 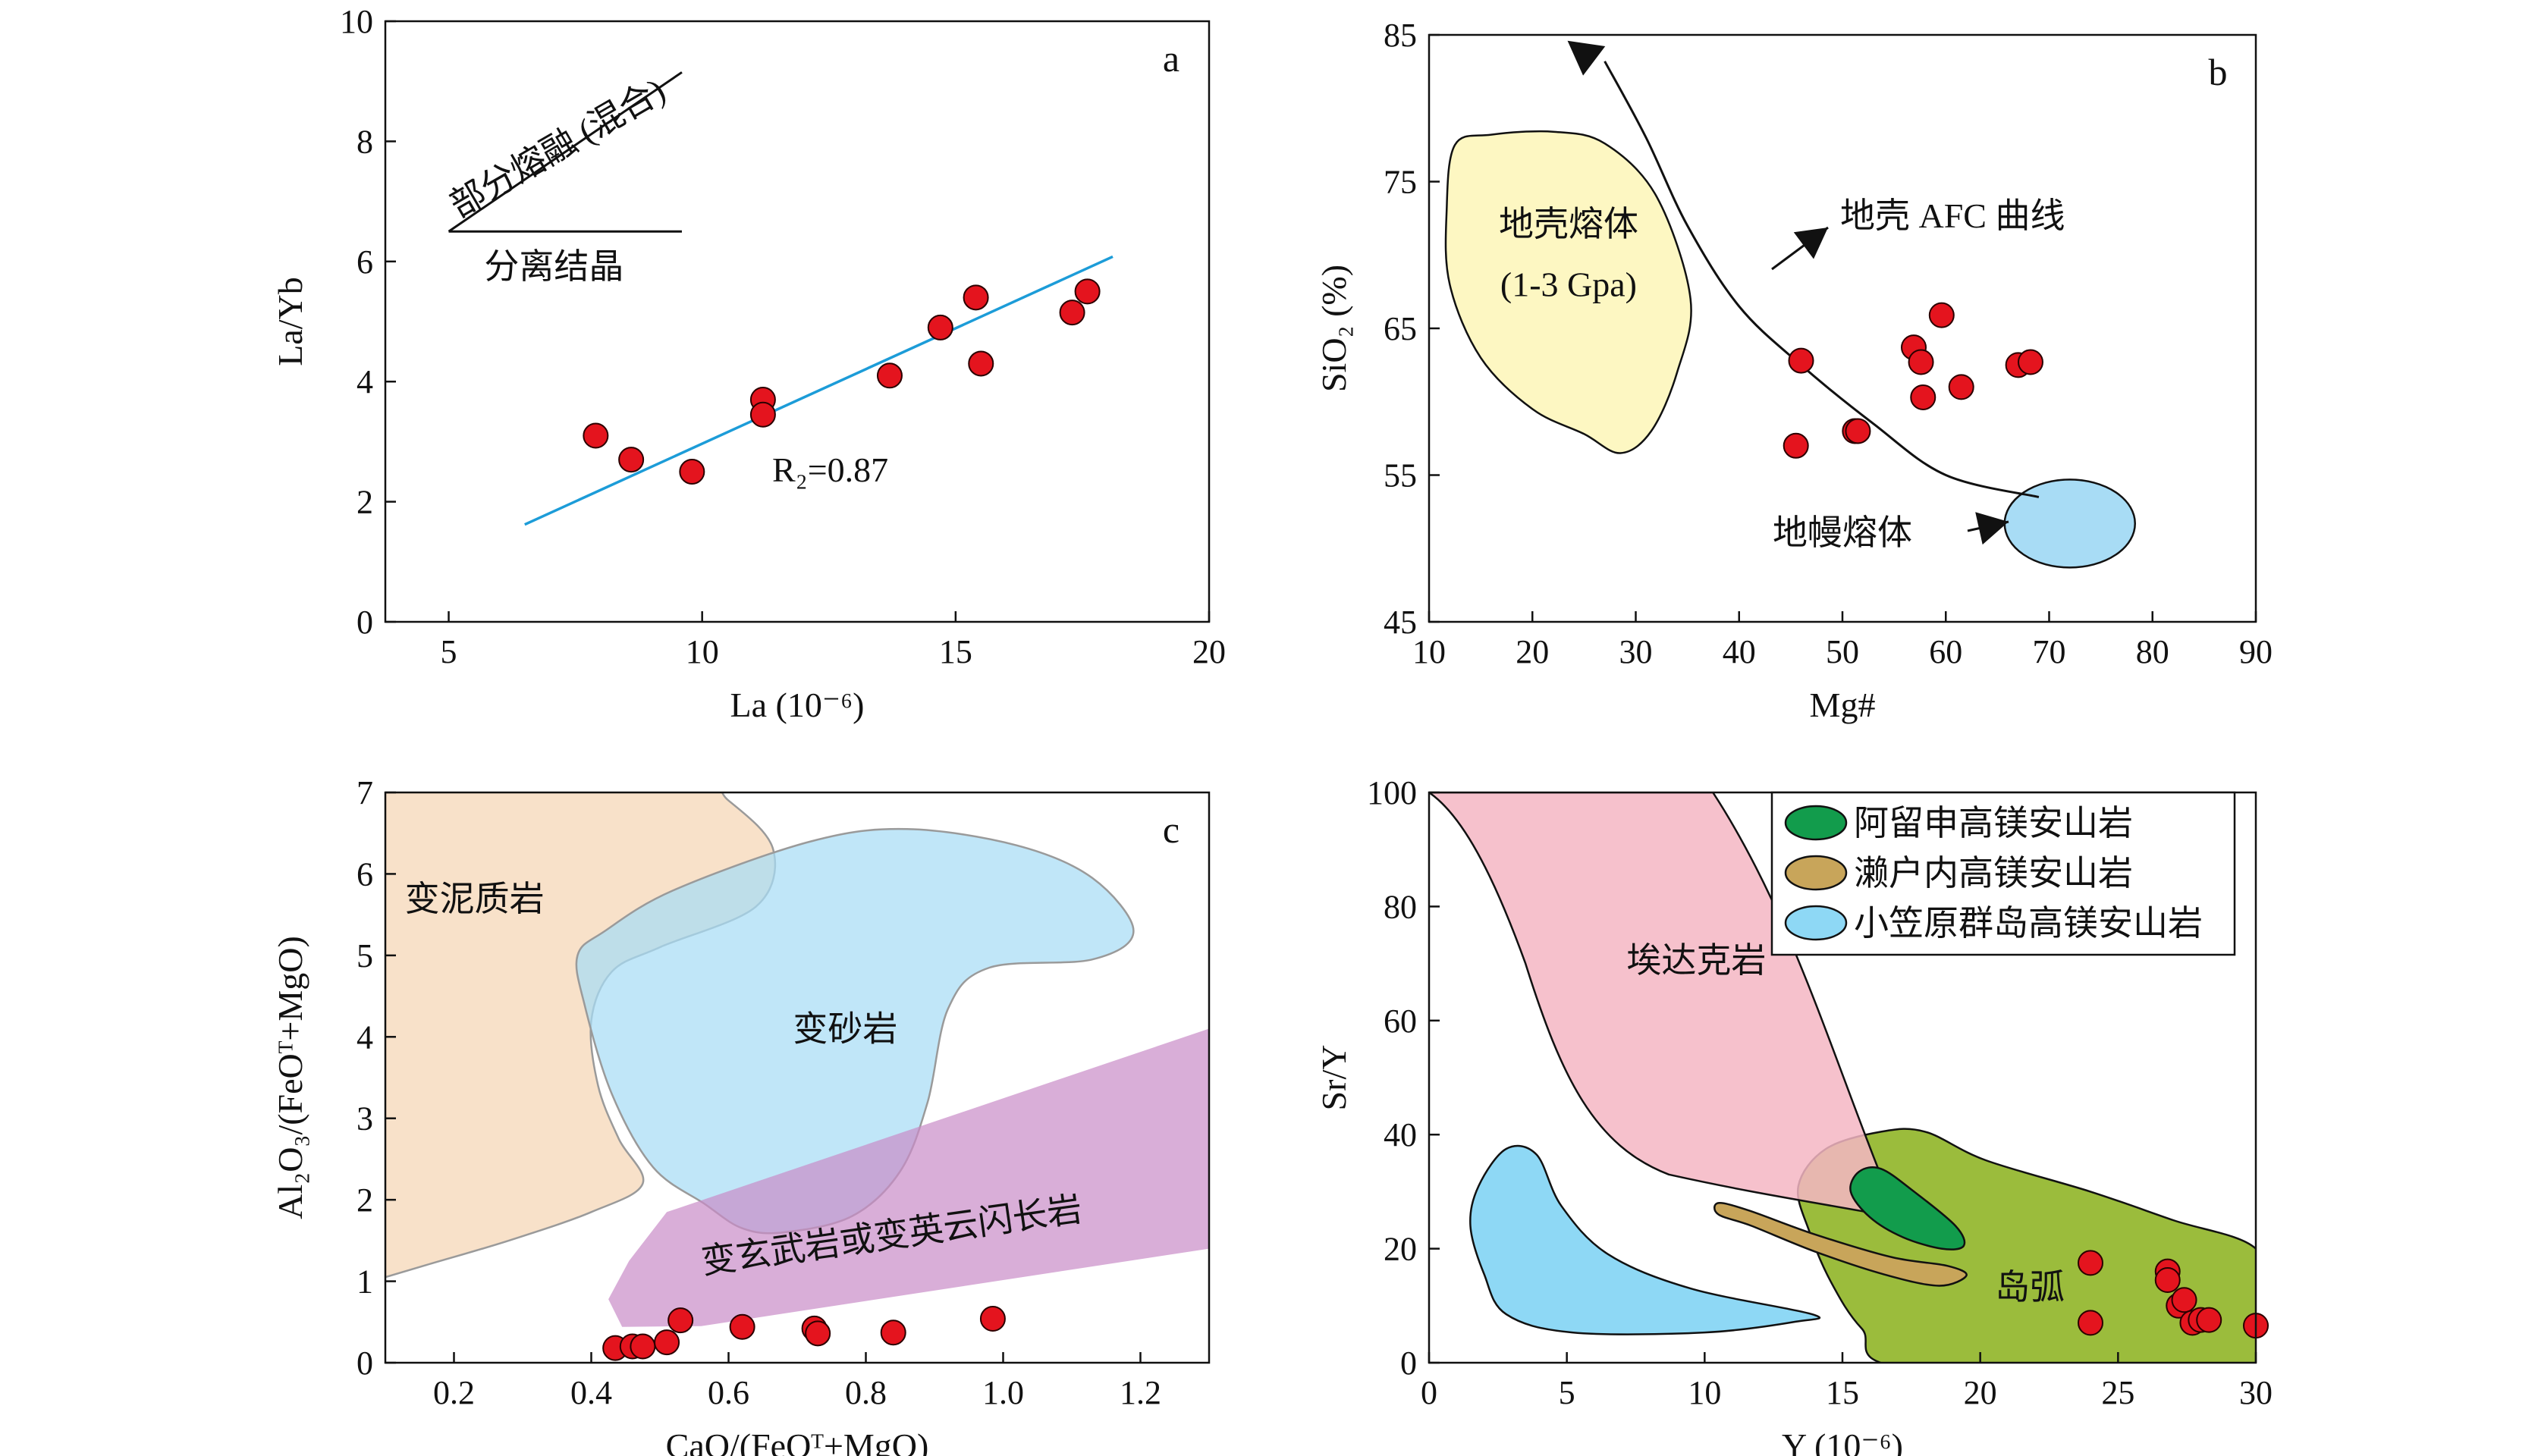 What do you see at coordinates (1400, 35) in the screenshot?
I see `y-tick-label: 85` at bounding box center [1400, 35].